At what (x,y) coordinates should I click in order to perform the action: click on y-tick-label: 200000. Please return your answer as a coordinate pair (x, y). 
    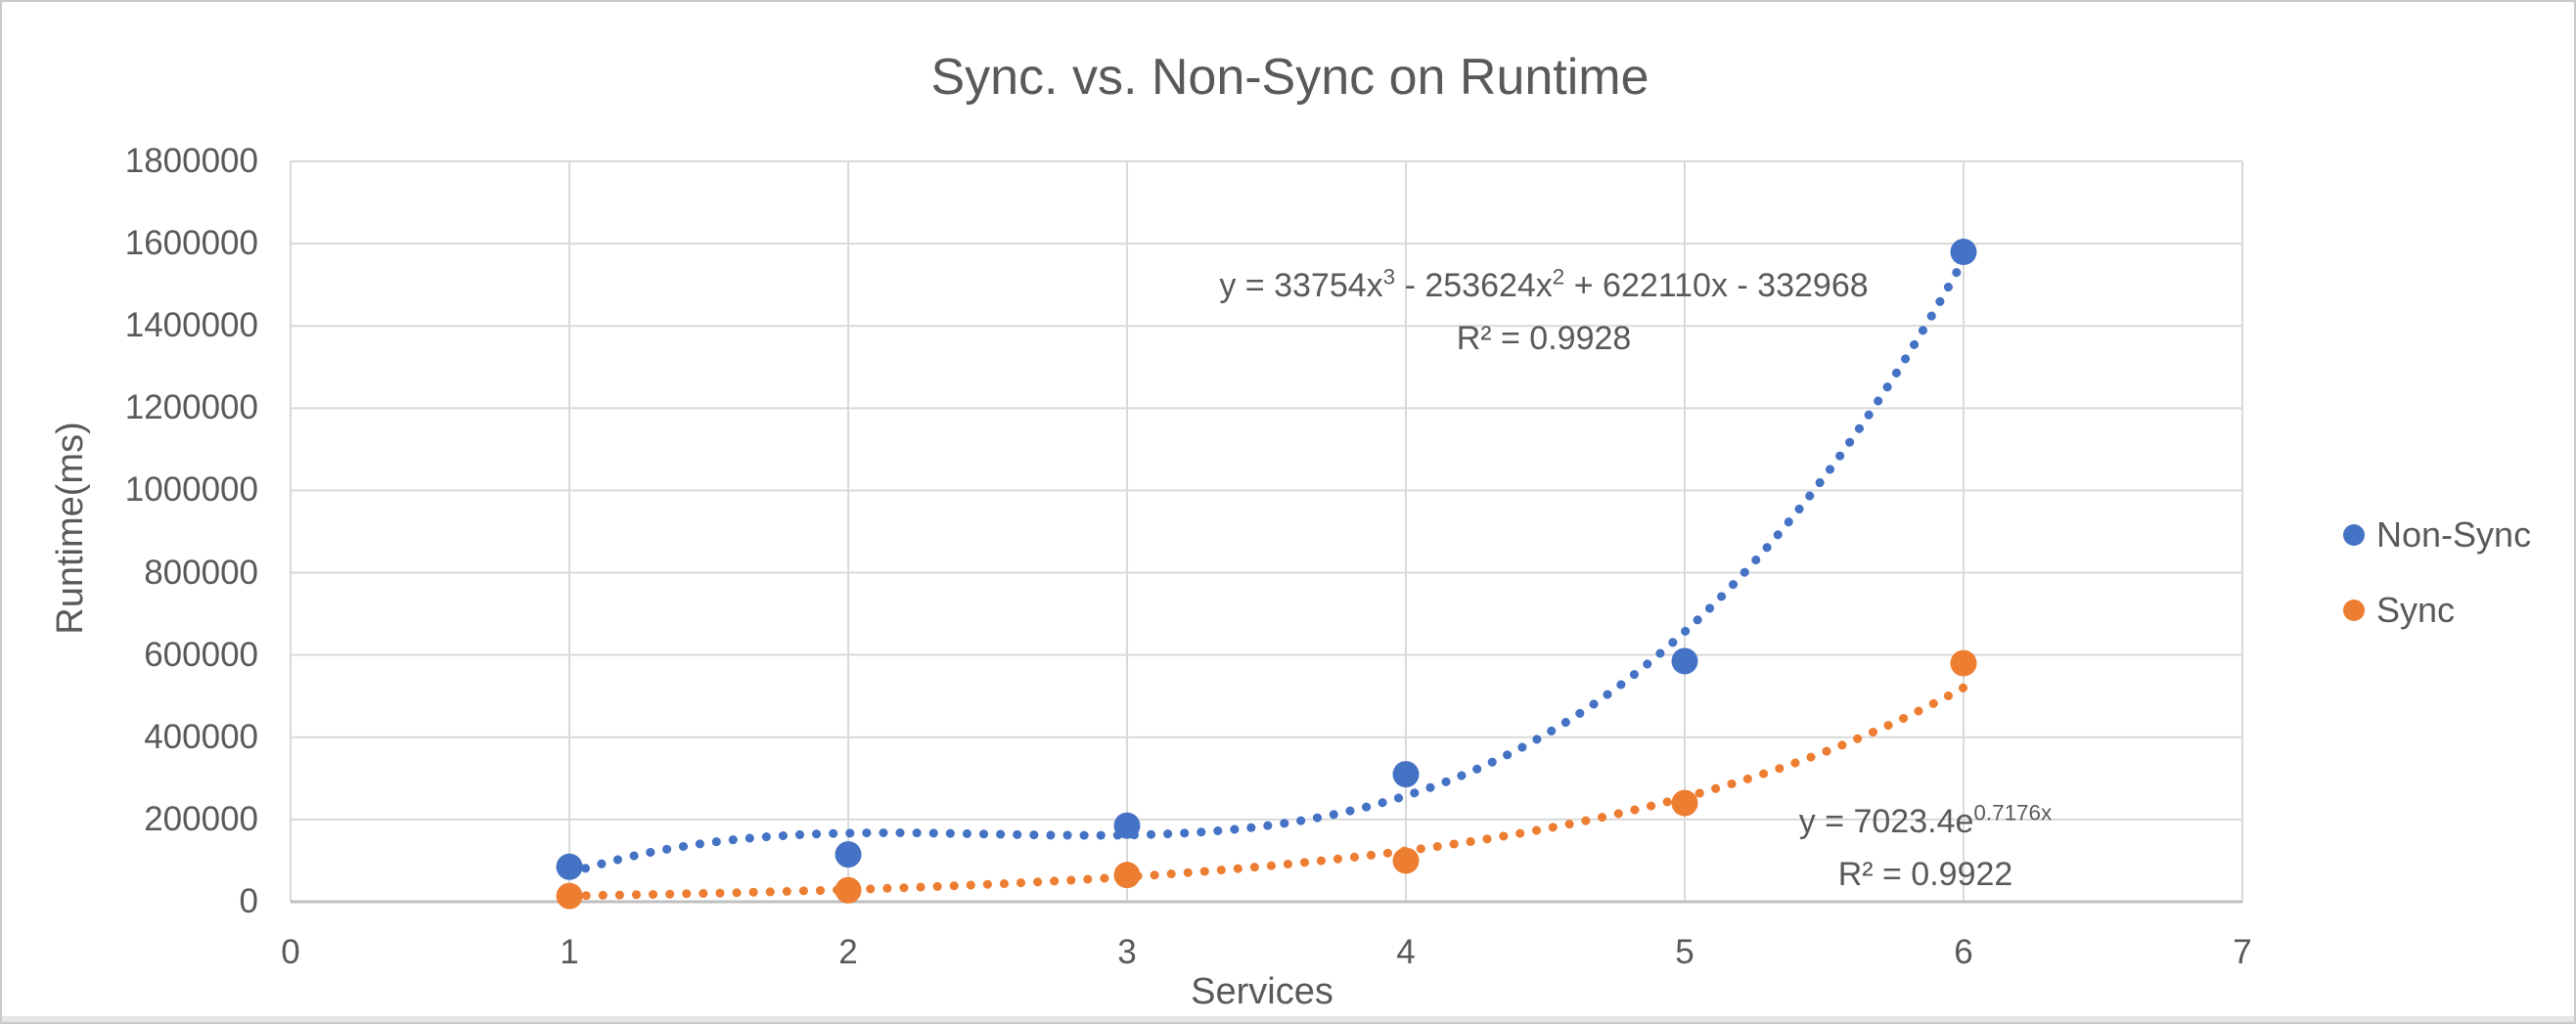
    Looking at the image, I should click on (201, 818).